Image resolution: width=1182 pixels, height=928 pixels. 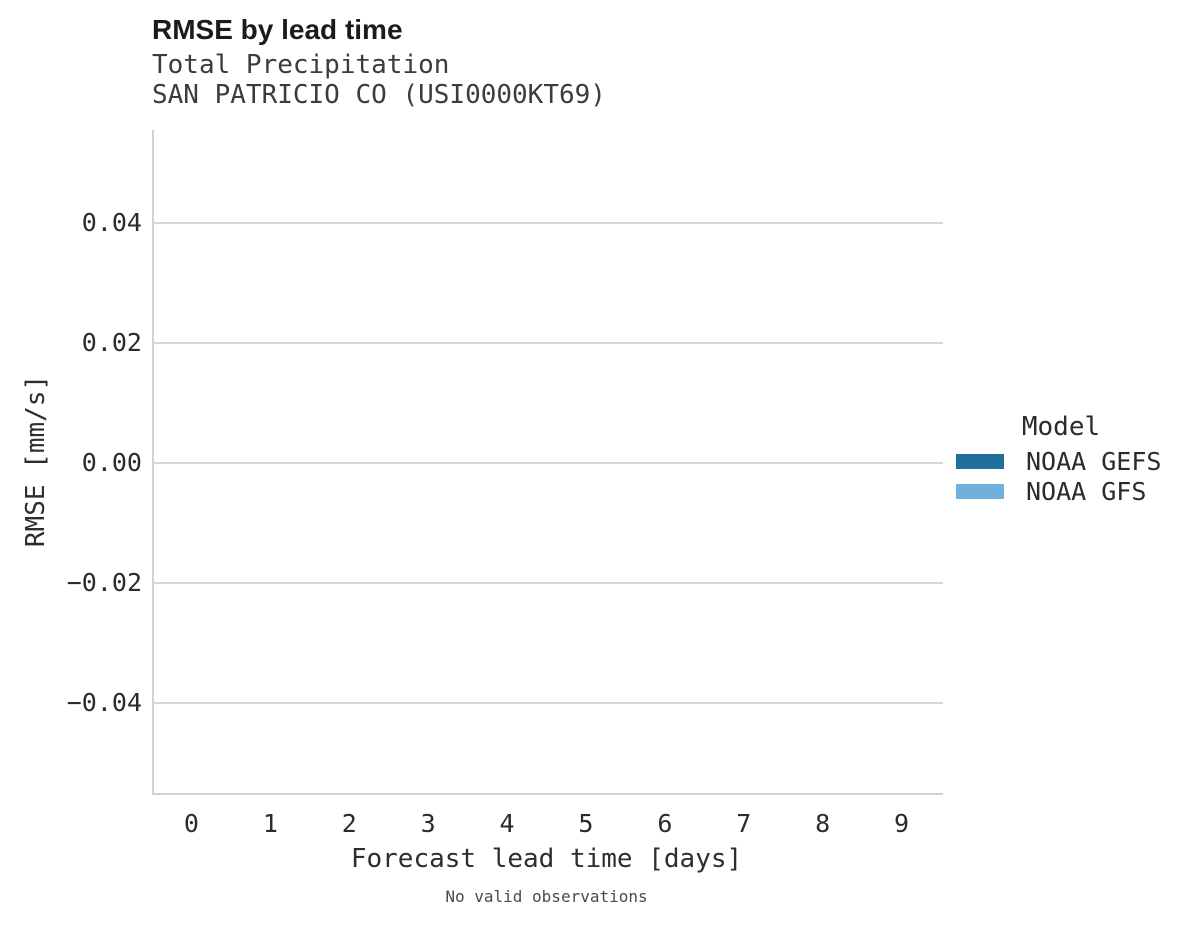 I want to click on x-tick-label: 7, so click(x=744, y=823).